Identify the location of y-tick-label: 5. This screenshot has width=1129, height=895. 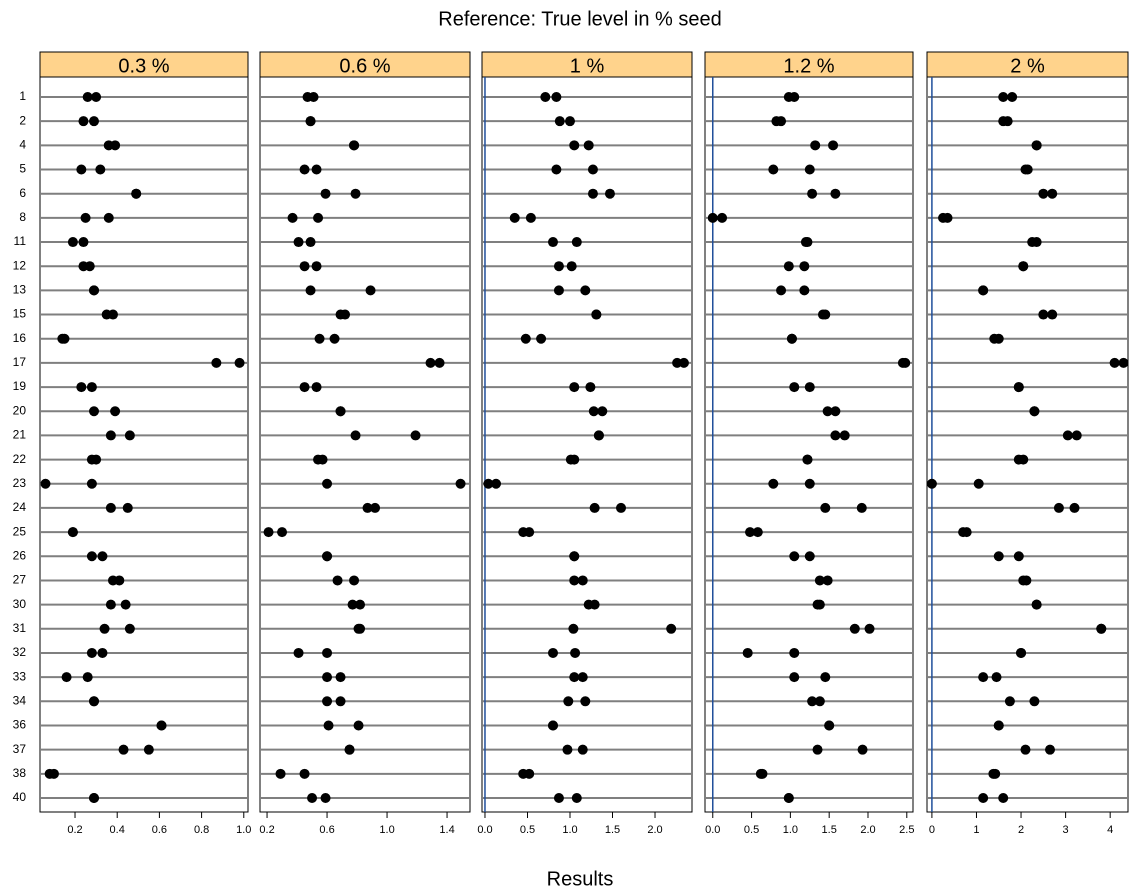
(22, 169).